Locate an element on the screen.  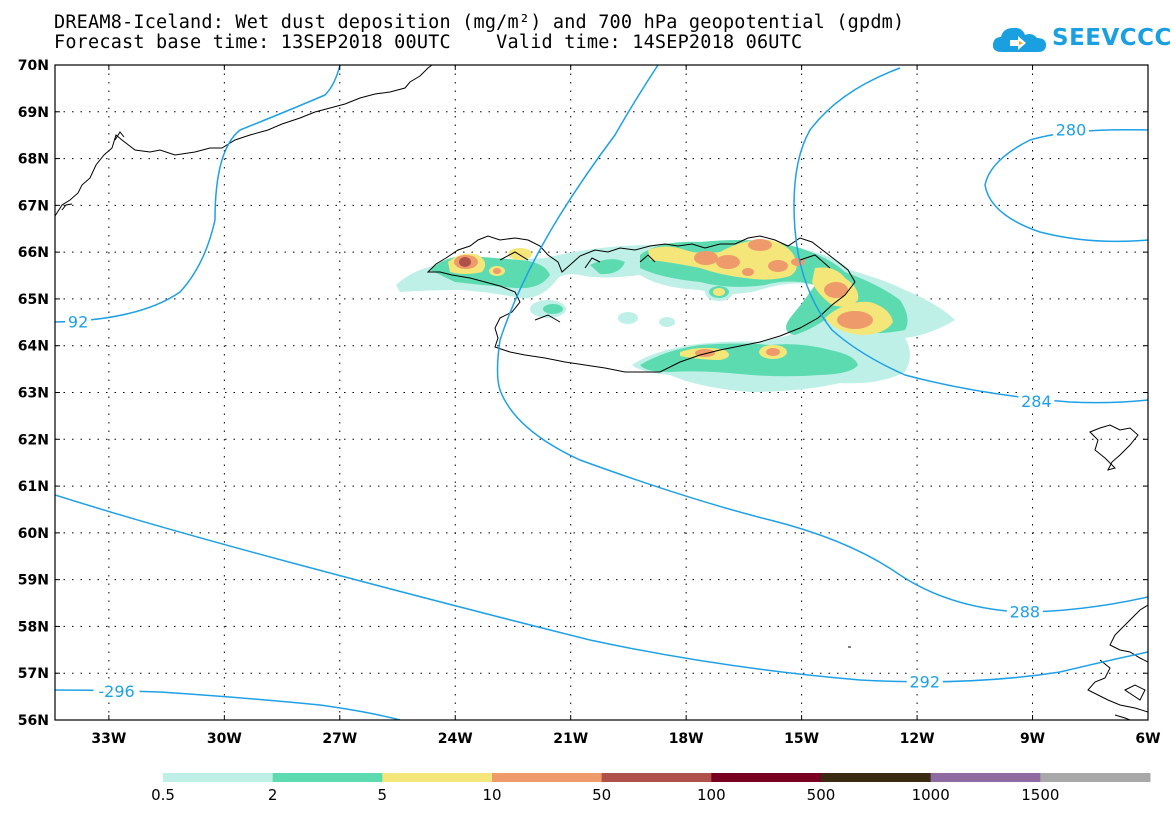
dust-deposition-layer is located at coordinates (675, 315).